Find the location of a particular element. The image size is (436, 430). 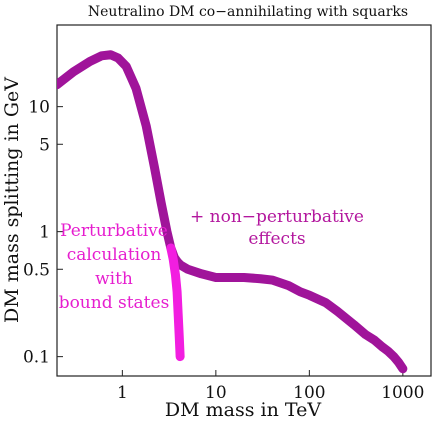

x-axis-label: DM mass in TeV is located at coordinates (243, 410).